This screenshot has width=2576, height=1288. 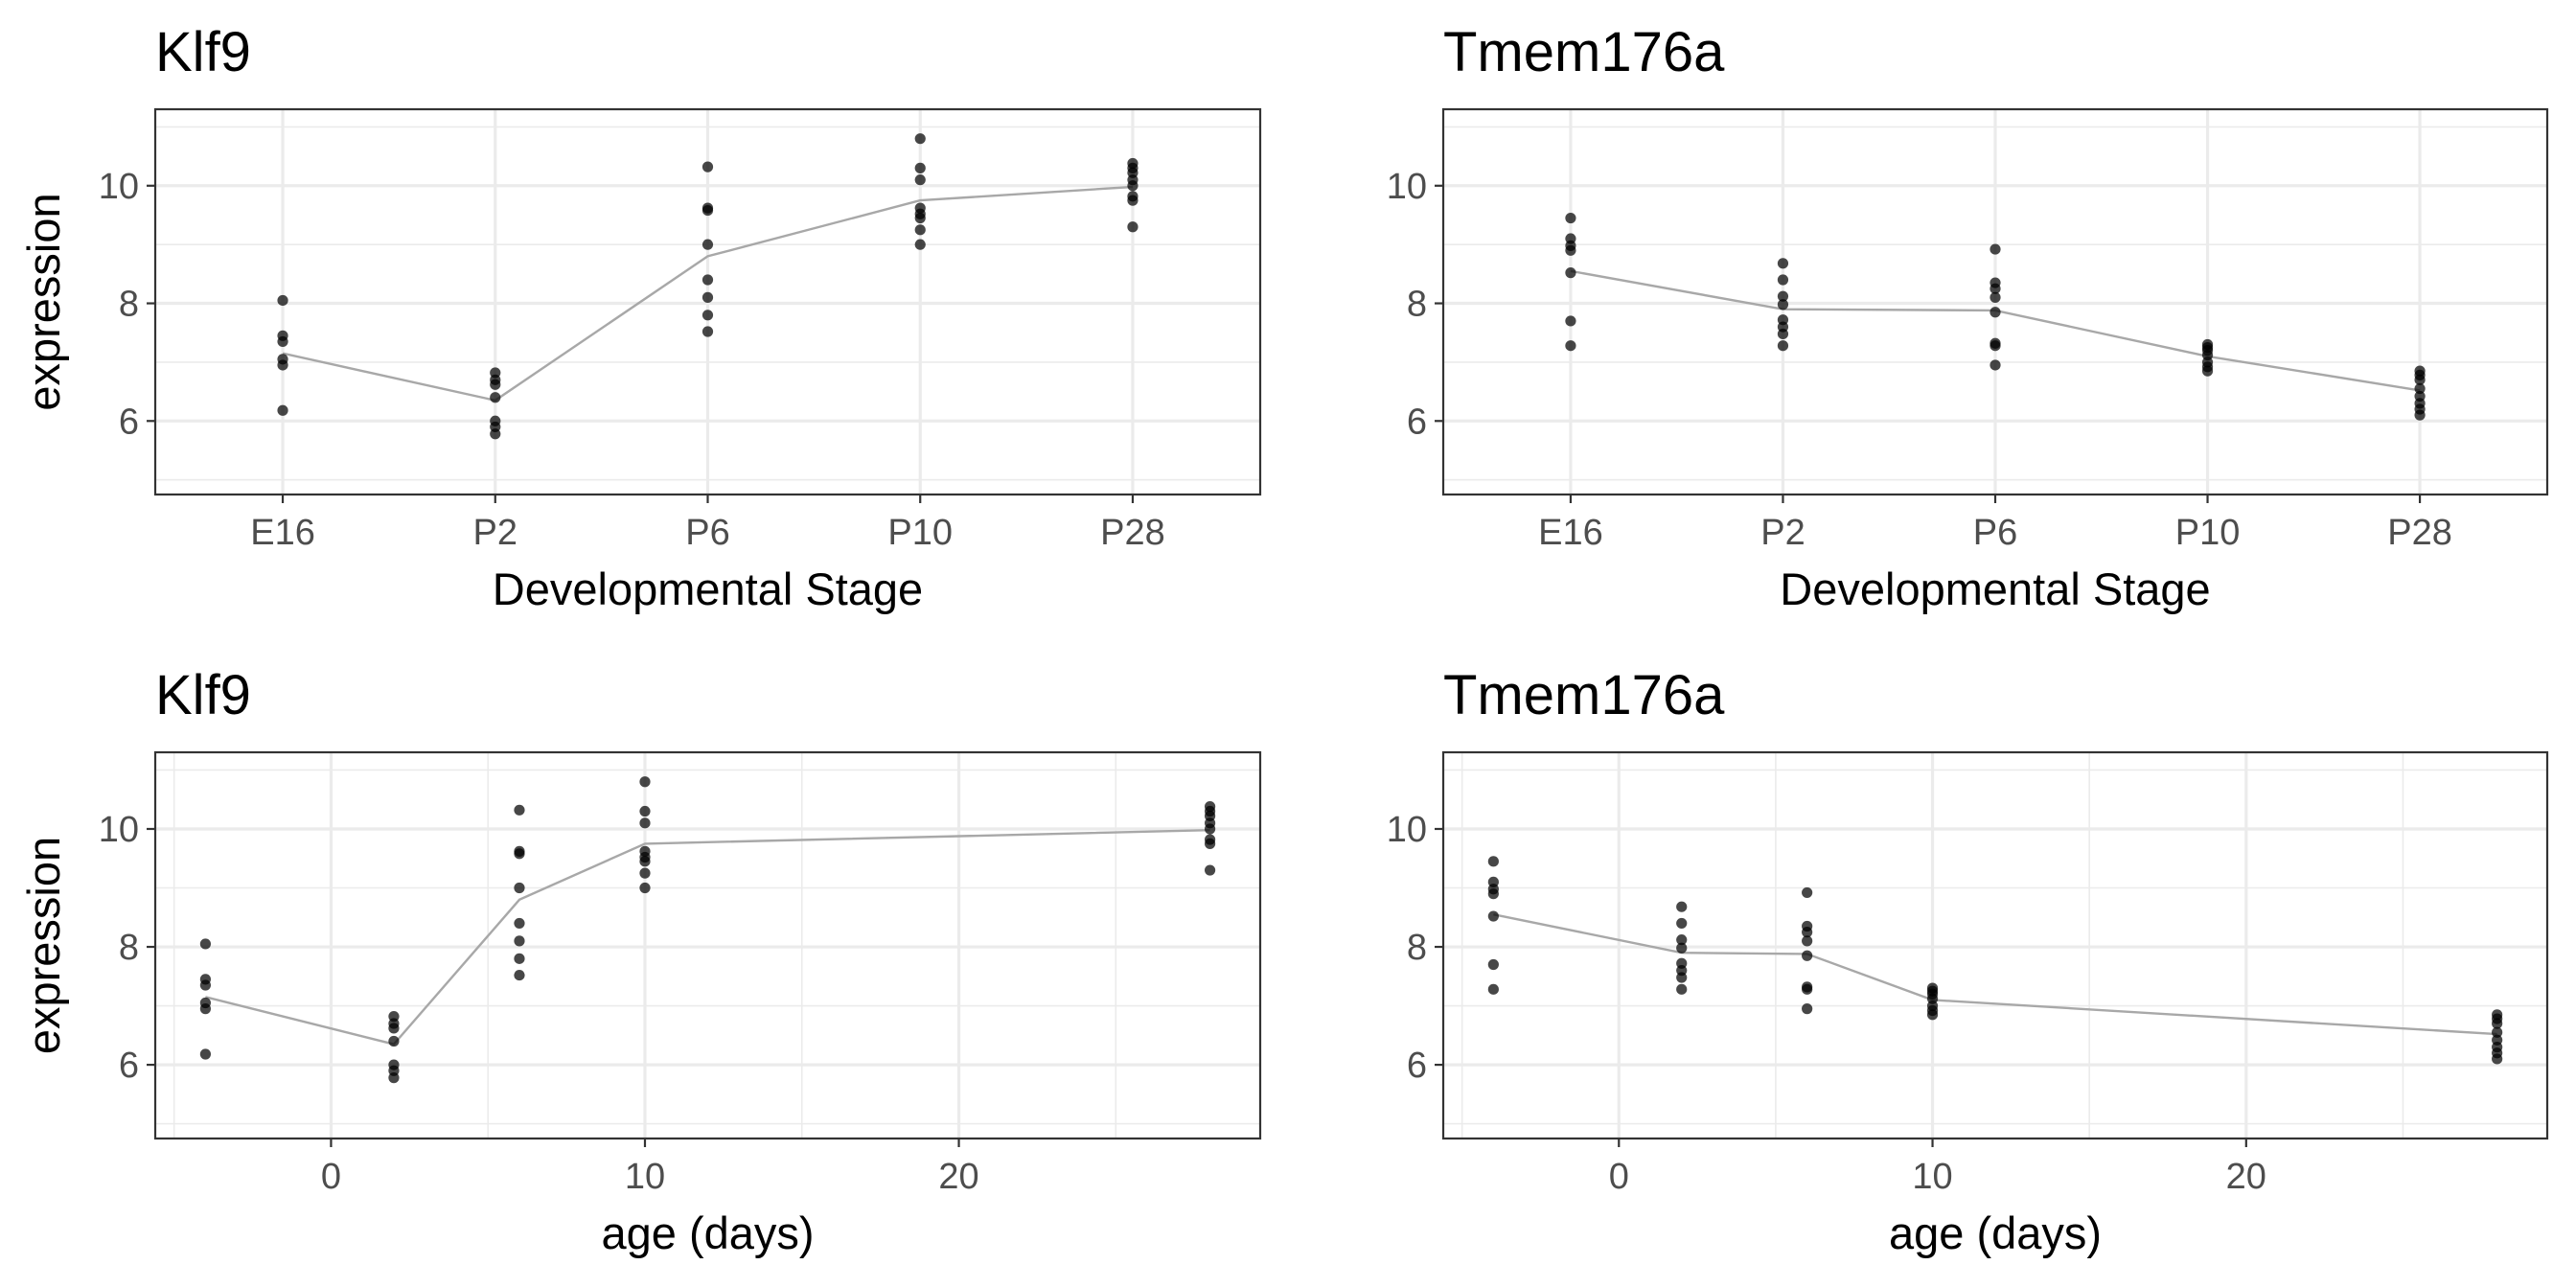 What do you see at coordinates (495, 533) in the screenshot?
I see `x-tick-label: P2` at bounding box center [495, 533].